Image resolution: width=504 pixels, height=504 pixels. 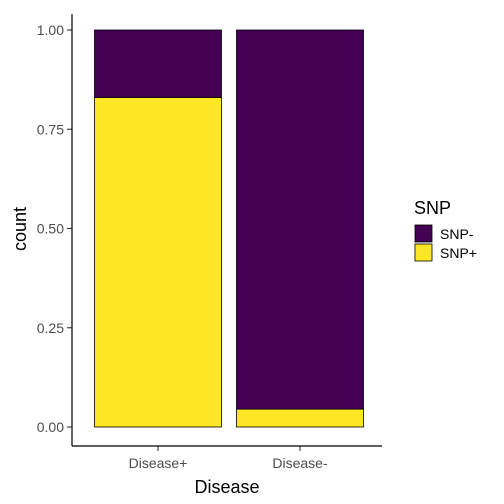 I want to click on x-axis-title: Disease, so click(x=226, y=487).